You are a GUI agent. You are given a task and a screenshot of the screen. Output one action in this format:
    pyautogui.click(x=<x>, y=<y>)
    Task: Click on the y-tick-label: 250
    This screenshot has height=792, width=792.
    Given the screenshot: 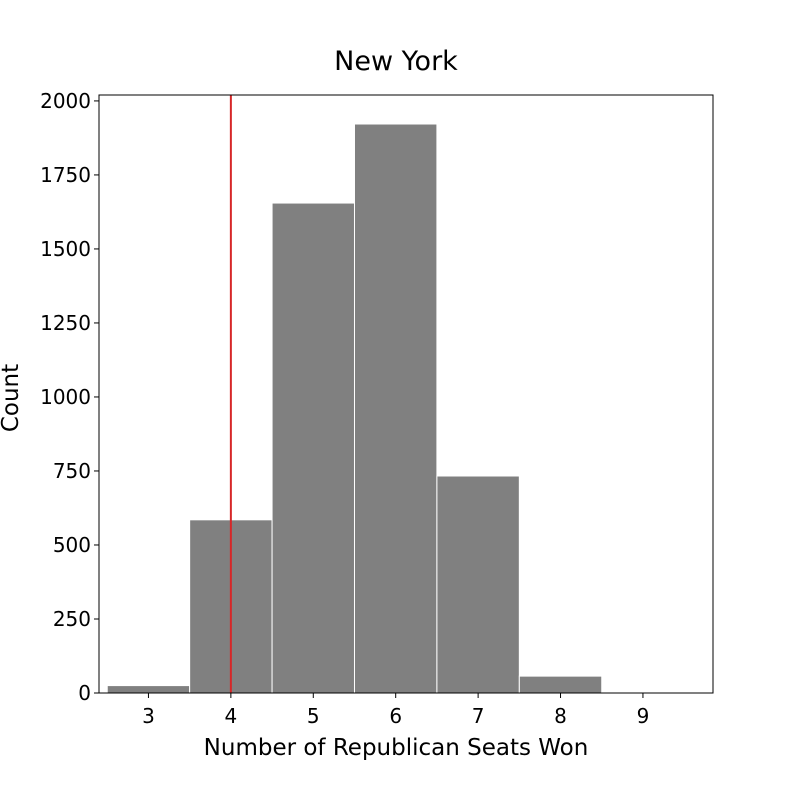 What is the action you would take?
    pyautogui.click(x=72, y=619)
    